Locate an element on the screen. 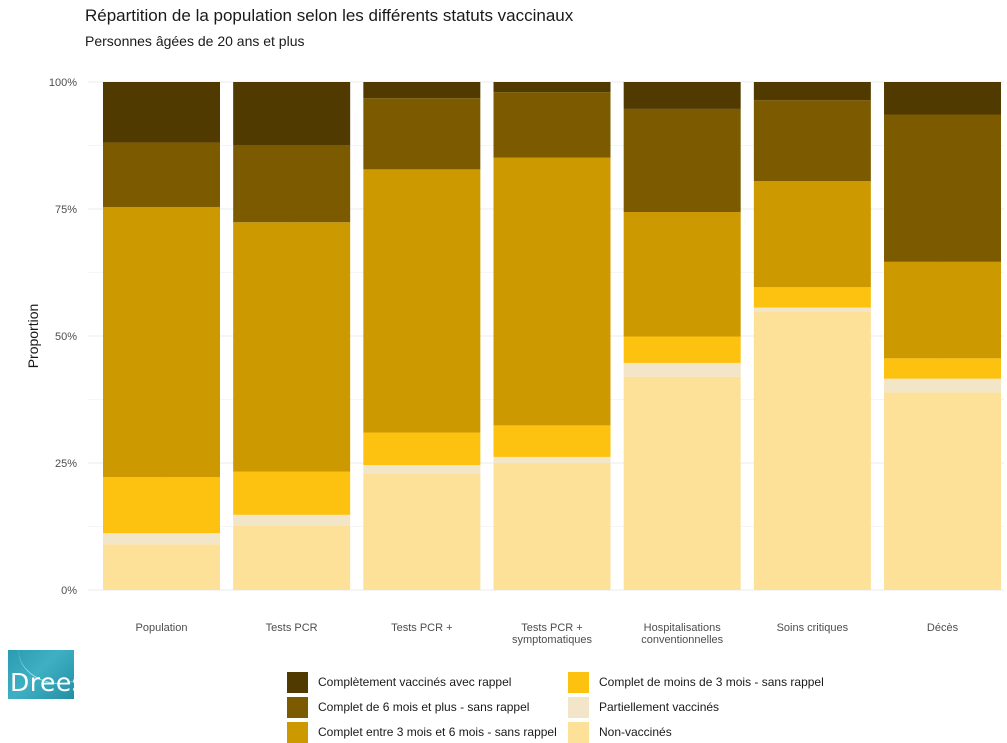  y-tick-label: 50% is located at coordinates (66, 337).